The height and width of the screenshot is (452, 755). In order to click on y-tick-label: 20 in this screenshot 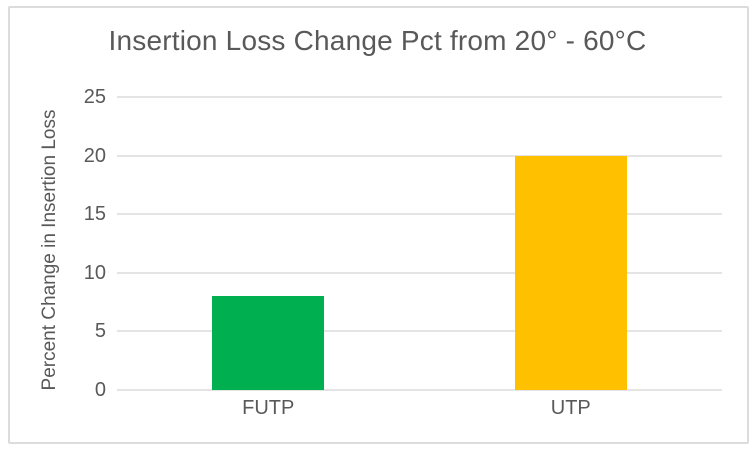, I will do `click(94, 155)`.